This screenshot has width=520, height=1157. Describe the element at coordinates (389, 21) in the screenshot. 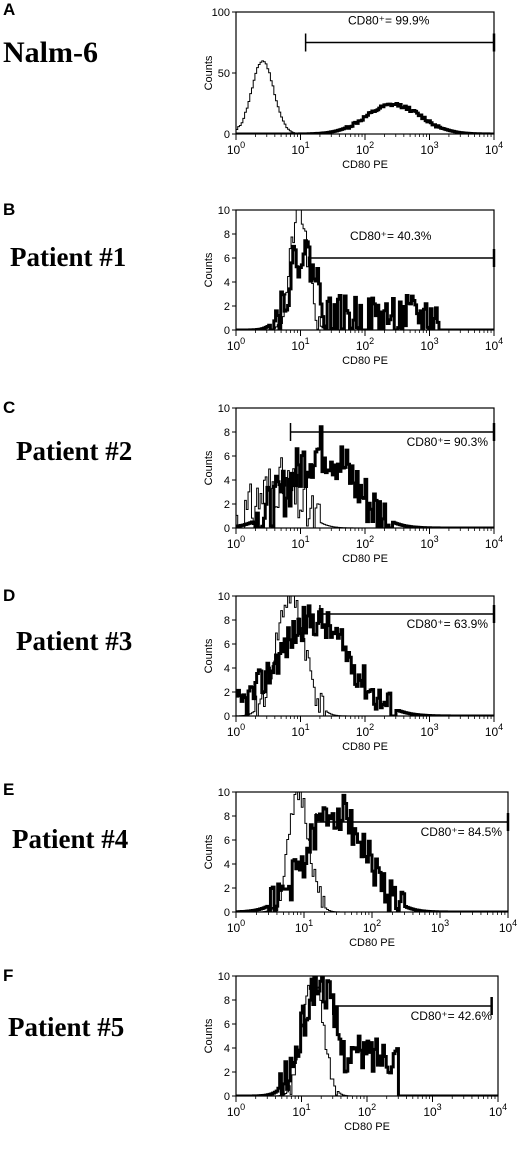

I see `cd80-percent-annotation: CD80⁺= 99.9%` at that location.